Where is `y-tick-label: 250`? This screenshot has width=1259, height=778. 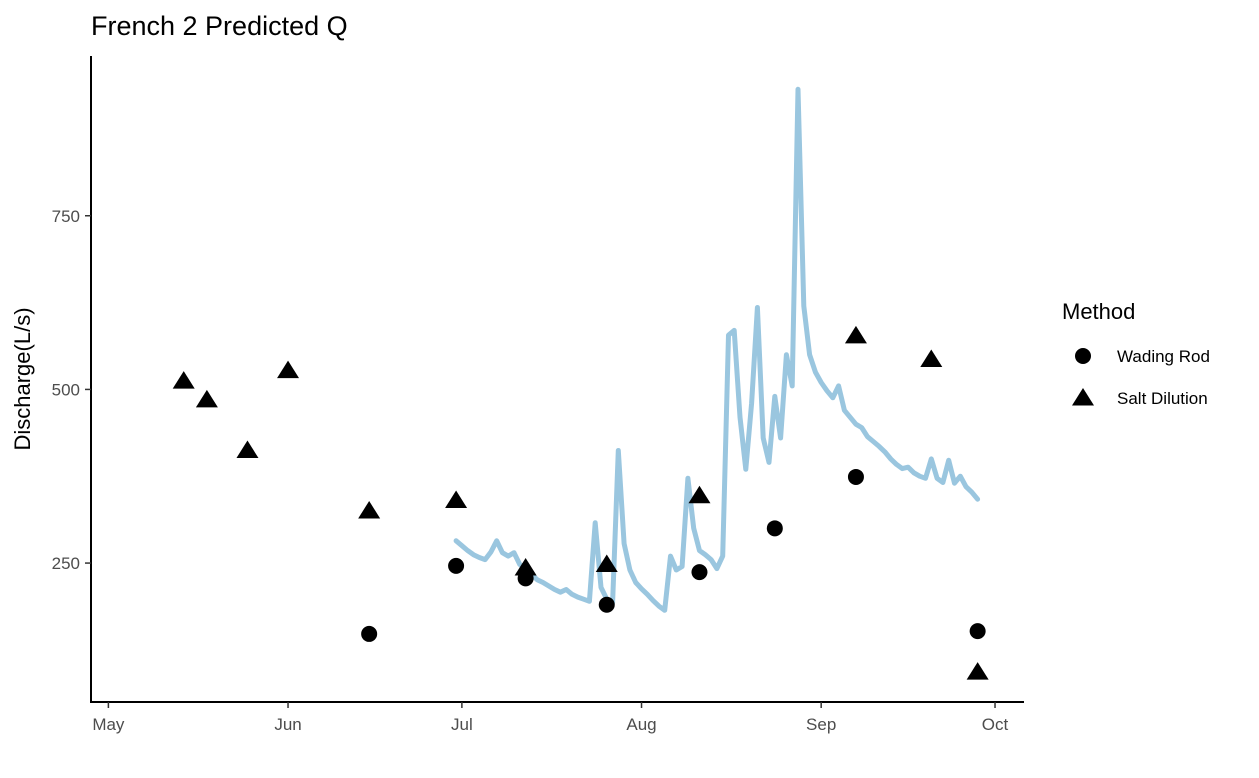
y-tick-label: 250 is located at coordinates (66, 563).